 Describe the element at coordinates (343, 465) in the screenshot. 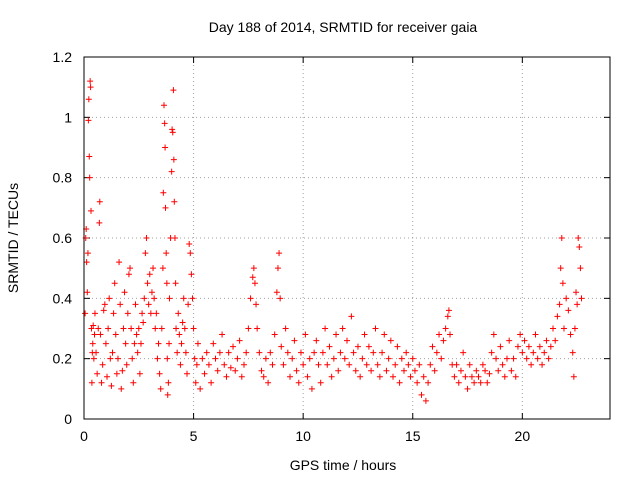

I see `x-axis-label: GPS time / hours` at that location.